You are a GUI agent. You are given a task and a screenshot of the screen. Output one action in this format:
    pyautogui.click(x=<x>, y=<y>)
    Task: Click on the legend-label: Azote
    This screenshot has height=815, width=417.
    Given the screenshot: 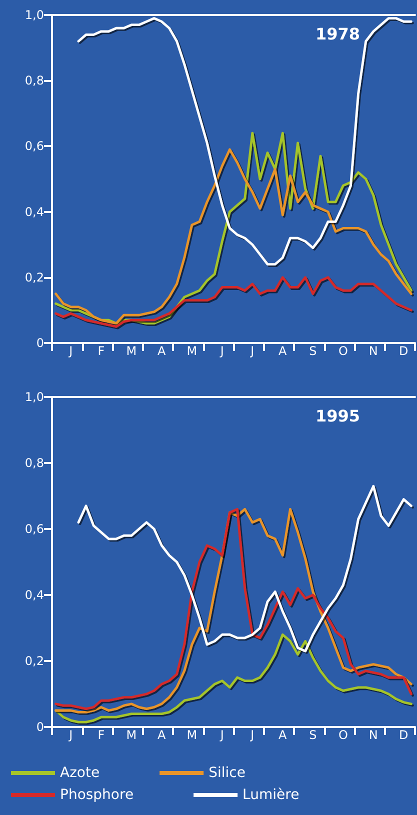 What is the action you would take?
    pyautogui.click(x=80, y=773)
    